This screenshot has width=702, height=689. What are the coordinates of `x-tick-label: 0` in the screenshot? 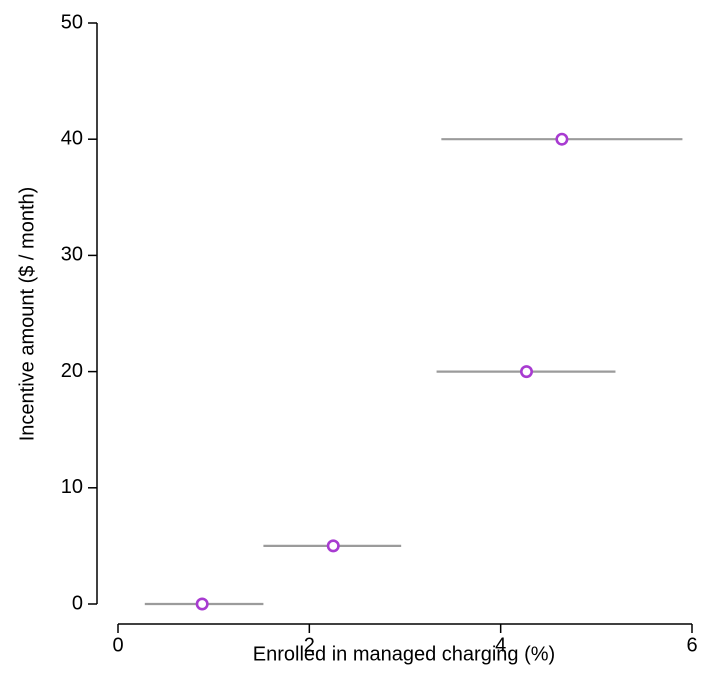 It's located at (117, 645).